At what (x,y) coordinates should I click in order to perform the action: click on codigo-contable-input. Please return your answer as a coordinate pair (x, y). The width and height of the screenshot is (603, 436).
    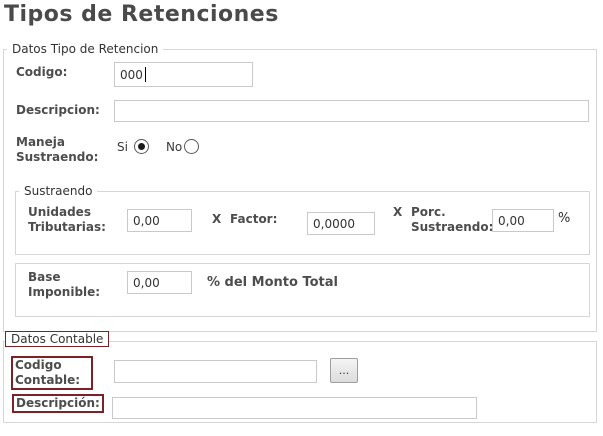
    Looking at the image, I should click on (215, 371).